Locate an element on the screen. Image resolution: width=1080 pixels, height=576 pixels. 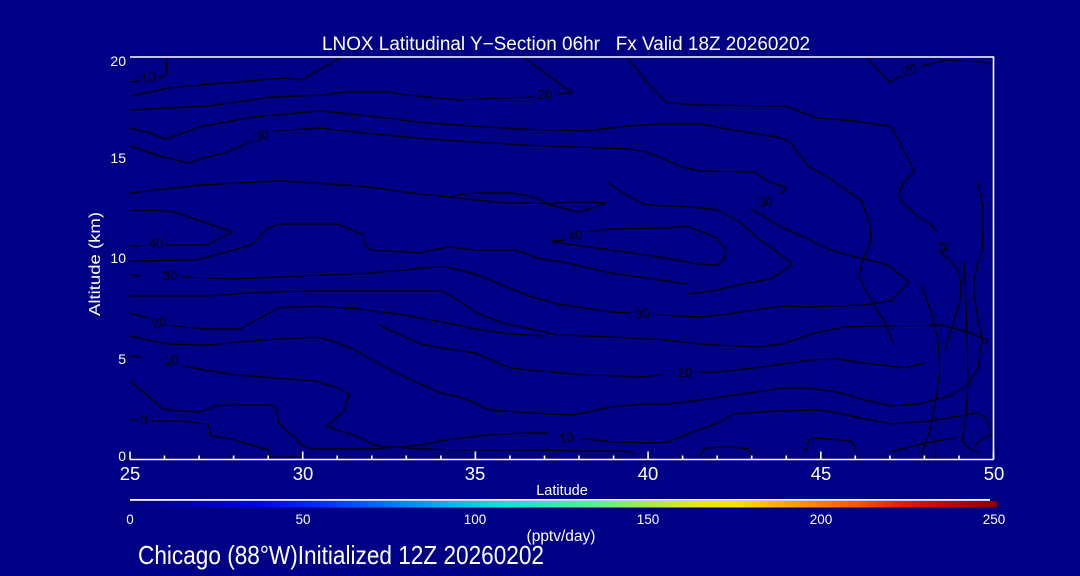
svg-text: (pptv/day) is located at coordinates (561, 536).